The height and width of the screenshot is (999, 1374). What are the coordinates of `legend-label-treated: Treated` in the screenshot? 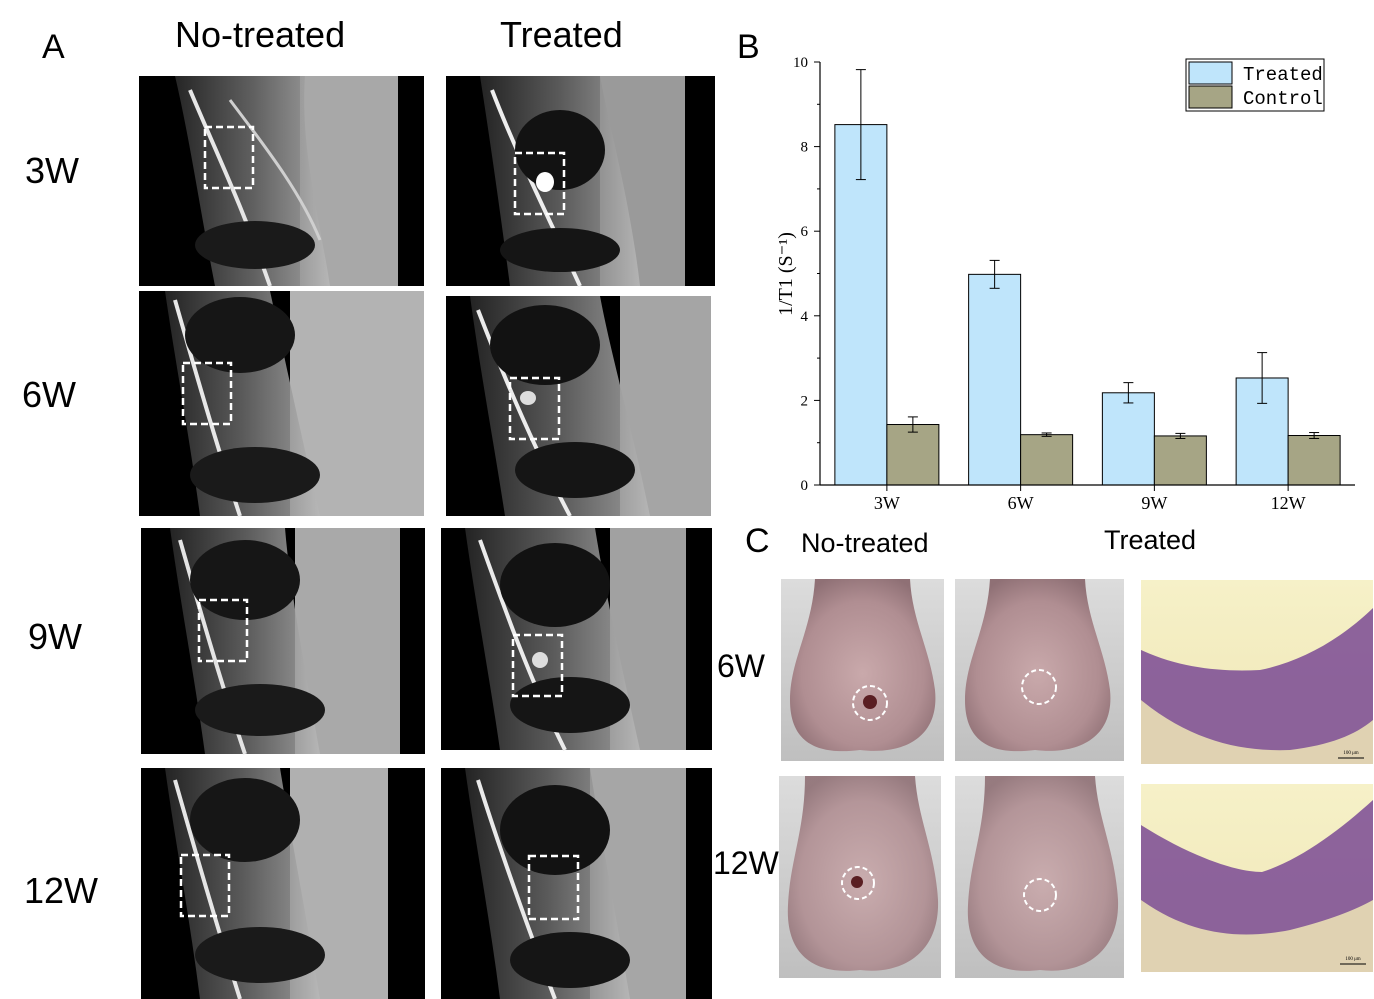 It's located at (1283, 75).